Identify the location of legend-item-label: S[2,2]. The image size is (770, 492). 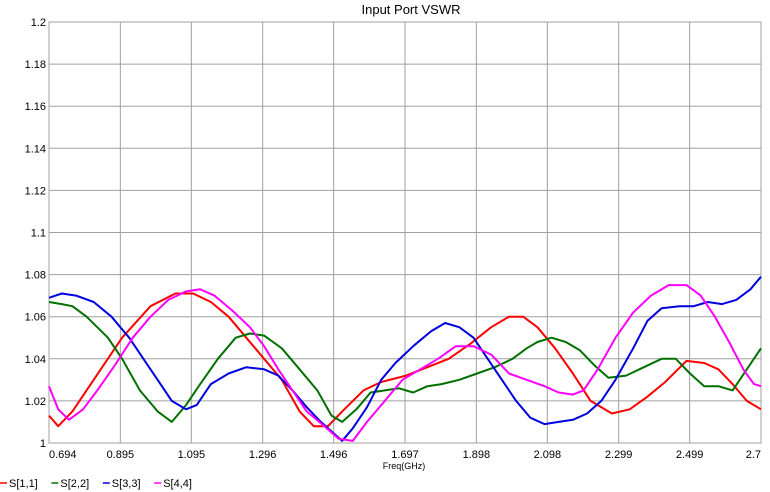
(74, 484).